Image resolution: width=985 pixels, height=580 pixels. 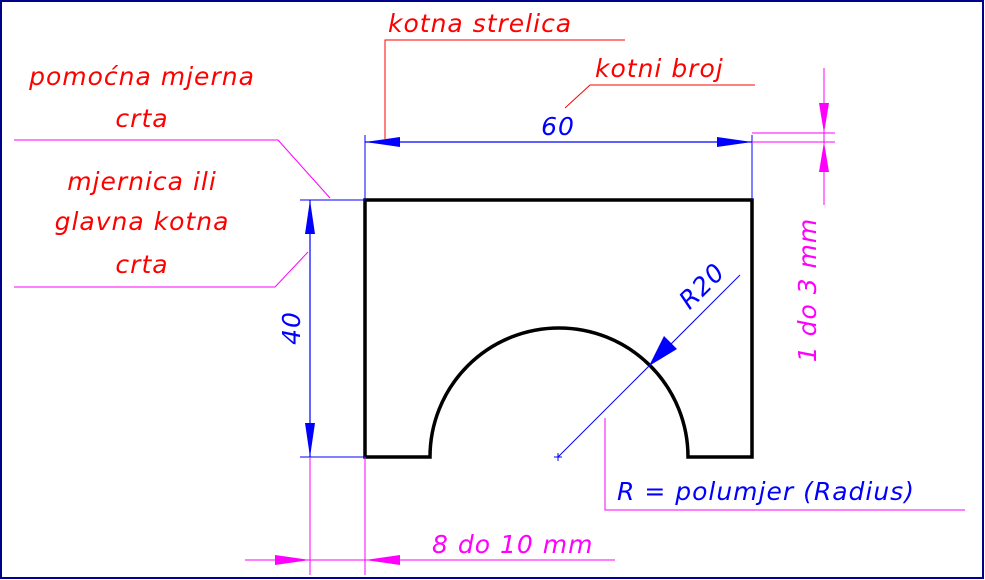 I want to click on radius-legend: R = polumjer (Radius), so click(x=766, y=491).